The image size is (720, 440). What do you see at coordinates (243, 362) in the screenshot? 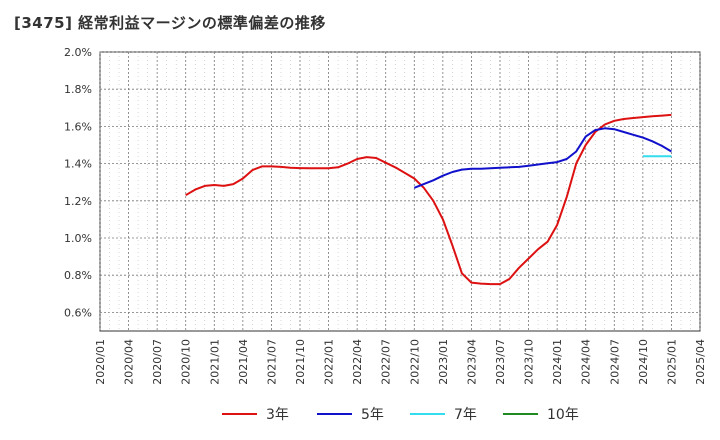
I see `x-tick-label: 2021/04` at bounding box center [243, 362].